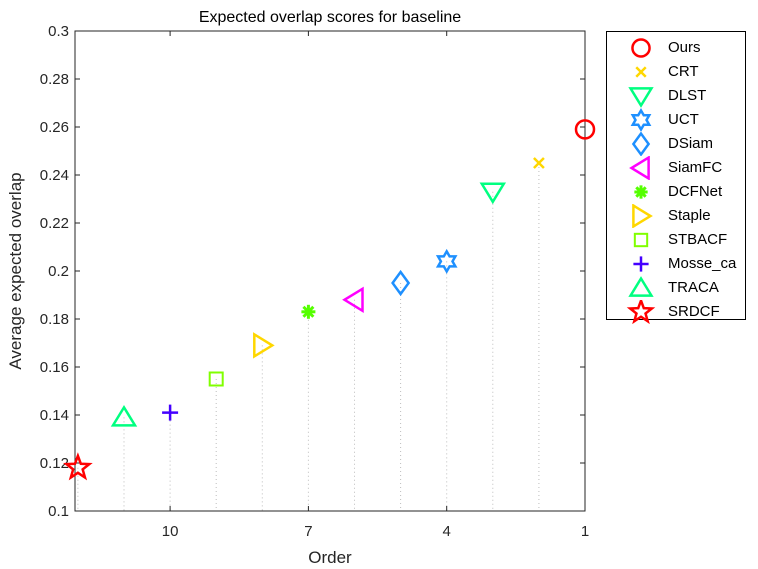 The height and width of the screenshot is (569, 758). What do you see at coordinates (54, 223) in the screenshot?
I see `y-tick-label: 0.22` at bounding box center [54, 223].